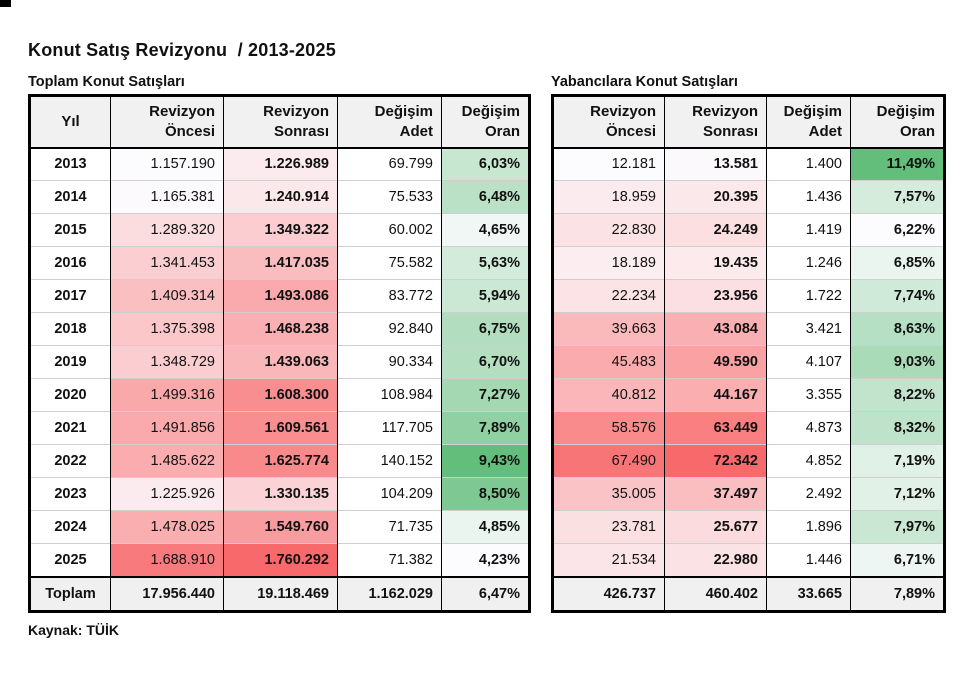  Describe the element at coordinates (808, 494) in the screenshot. I see `data-cell: 2.492` at that location.